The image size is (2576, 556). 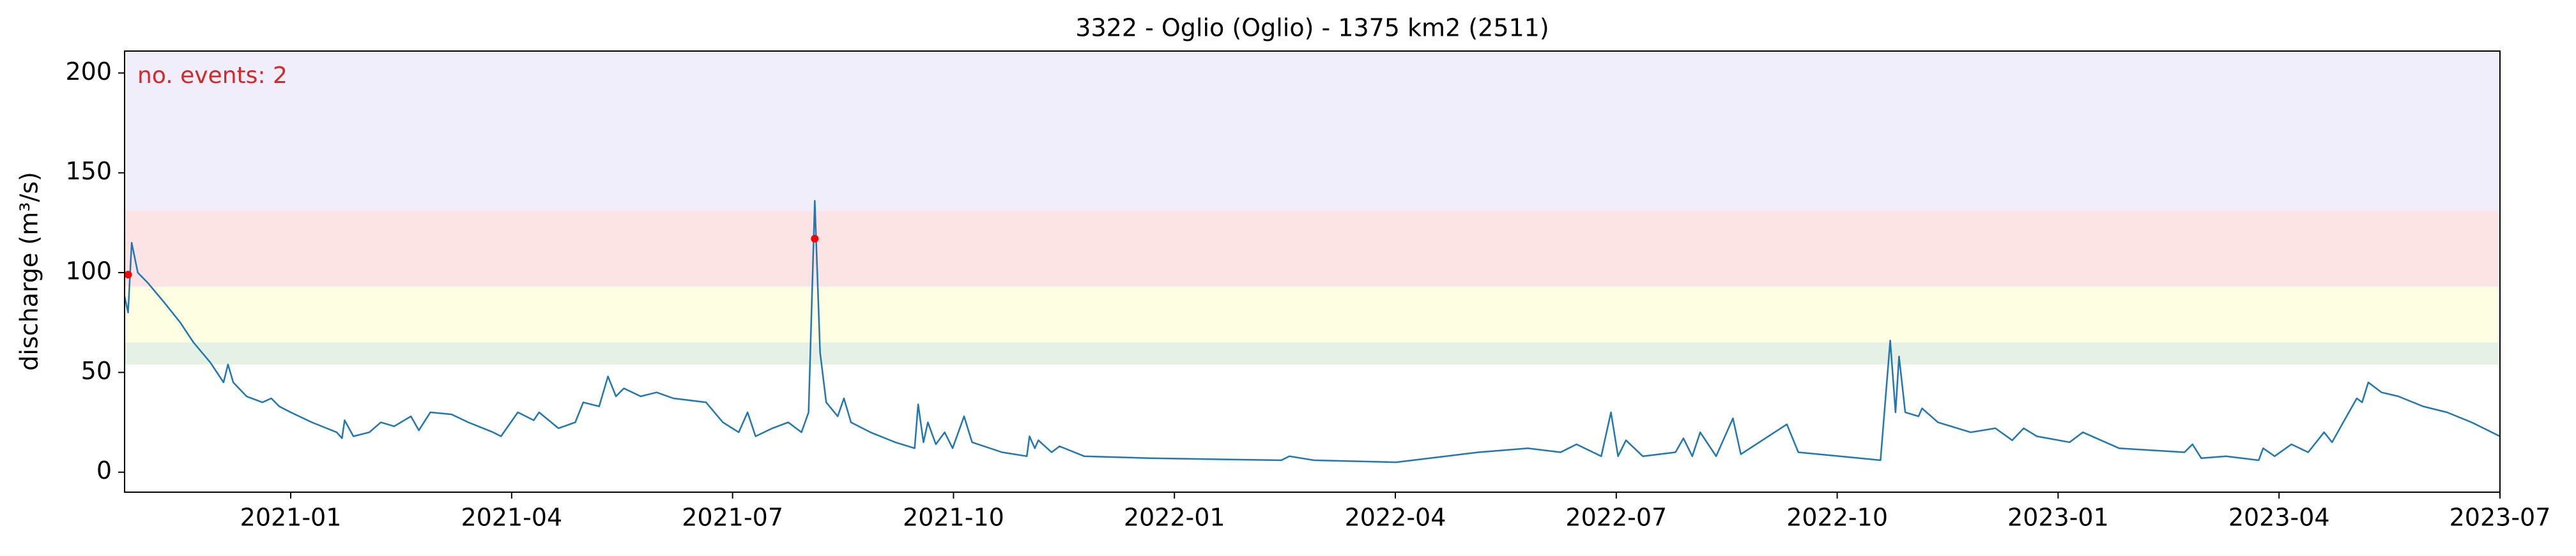 I want to click on event-count: no. events: 2, so click(x=212, y=76).